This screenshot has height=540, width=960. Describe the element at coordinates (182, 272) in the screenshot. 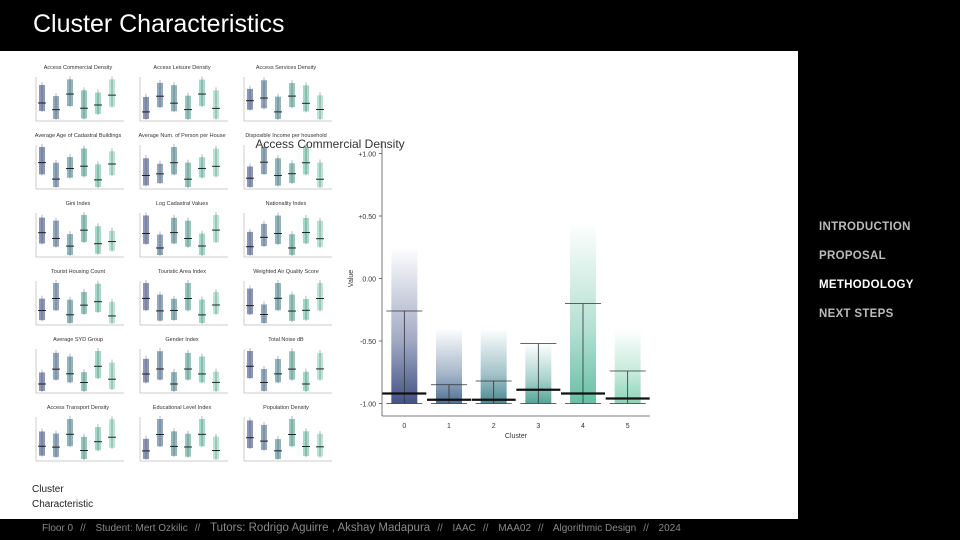

I see `mini-chart-title: Touristic Area Index` at that location.